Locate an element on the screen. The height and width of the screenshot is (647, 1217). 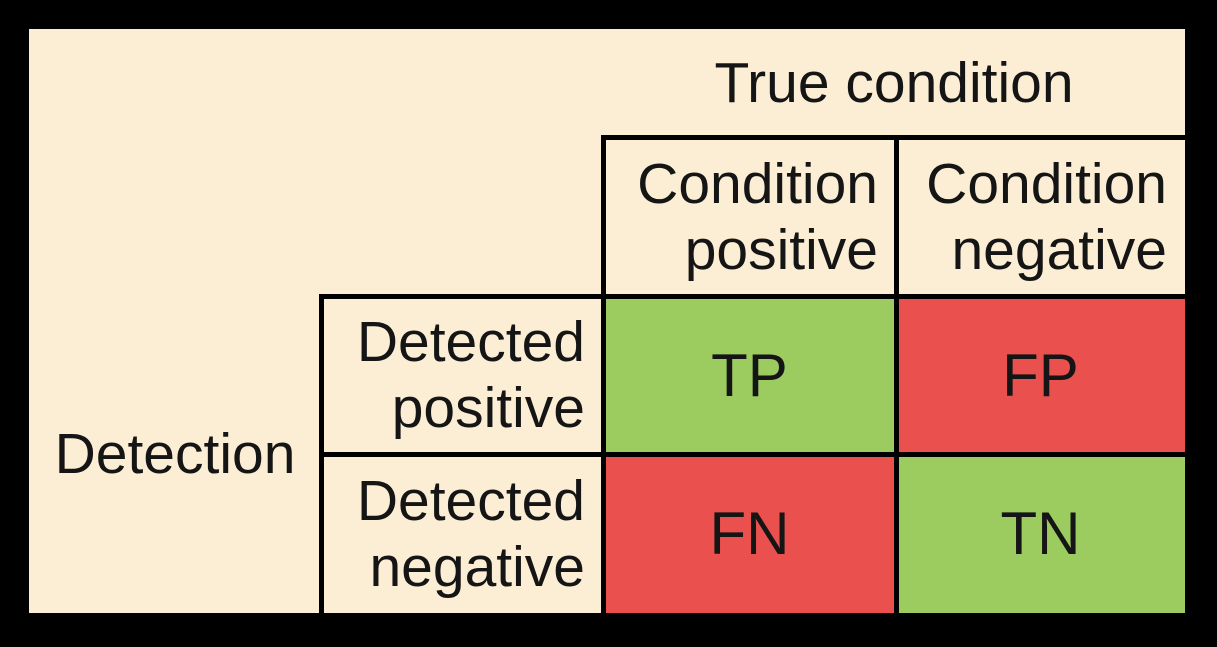
col-header-condition-negative: Condition negative is located at coordinates (1040, 216).